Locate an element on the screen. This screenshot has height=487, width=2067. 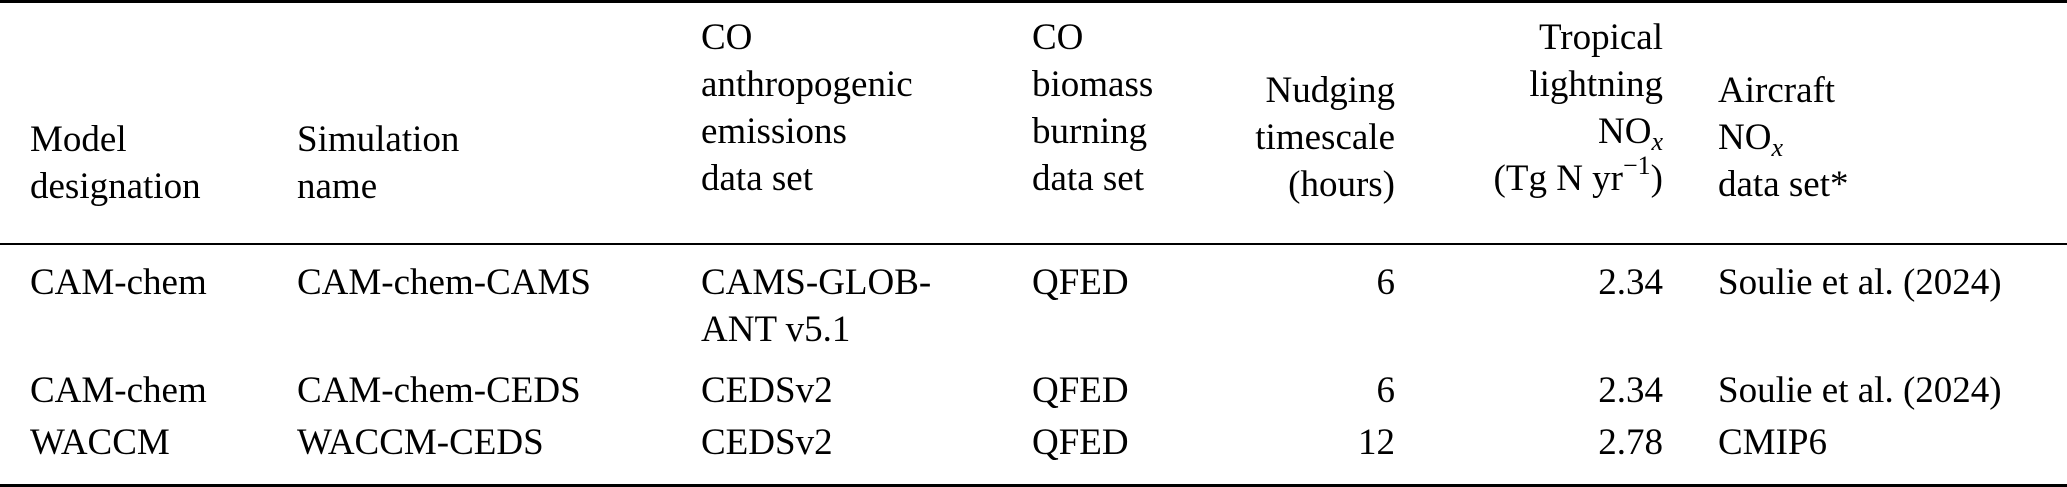
row1-model: CAM-chem is located at coordinates (118, 282).